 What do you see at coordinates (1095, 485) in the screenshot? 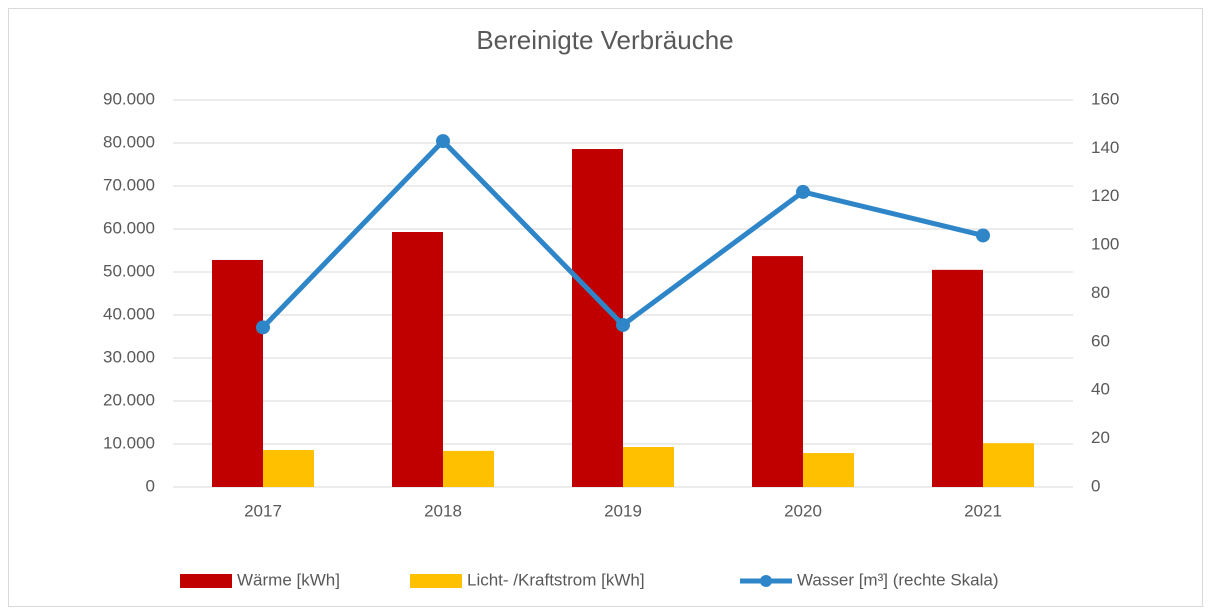
I see `y2-tick-label: 0` at bounding box center [1095, 485].